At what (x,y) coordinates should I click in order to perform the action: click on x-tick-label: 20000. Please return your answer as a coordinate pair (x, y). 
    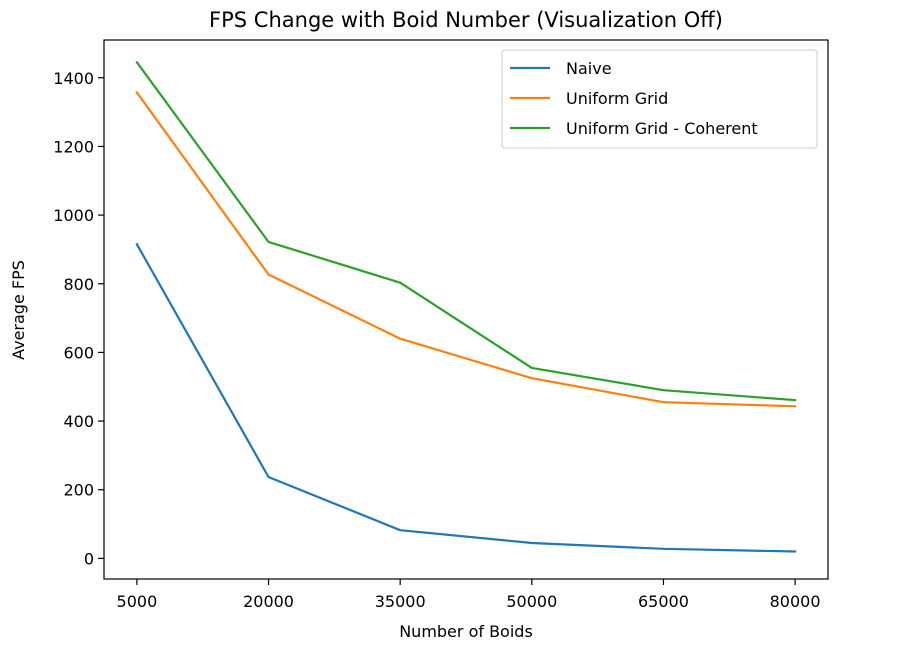
    Looking at the image, I should click on (268, 601).